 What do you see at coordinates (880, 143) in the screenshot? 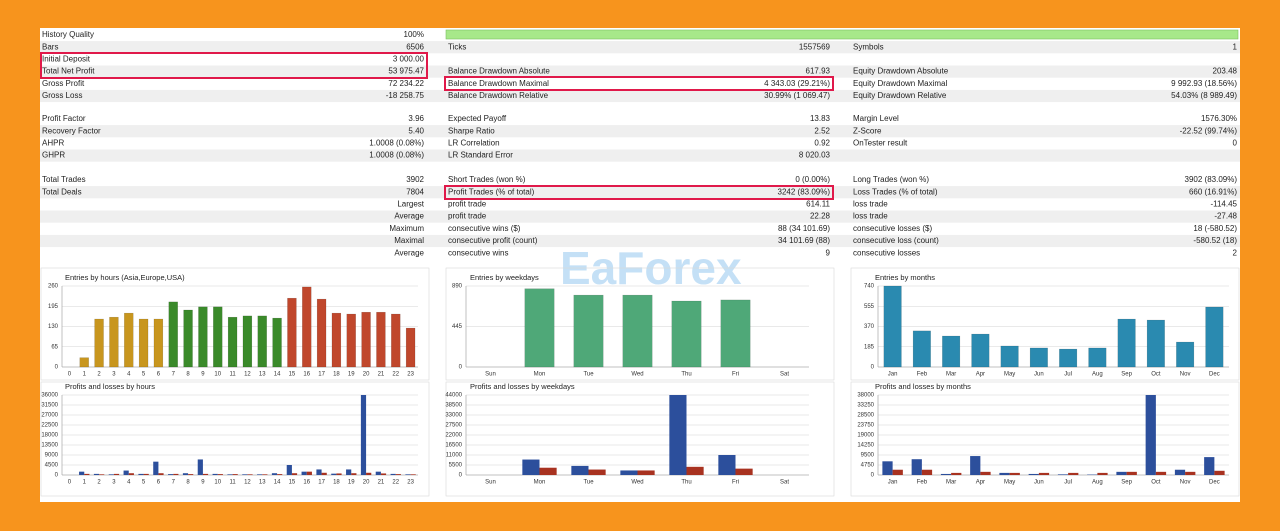
I see `stat-label: OnTester result` at bounding box center [880, 143].